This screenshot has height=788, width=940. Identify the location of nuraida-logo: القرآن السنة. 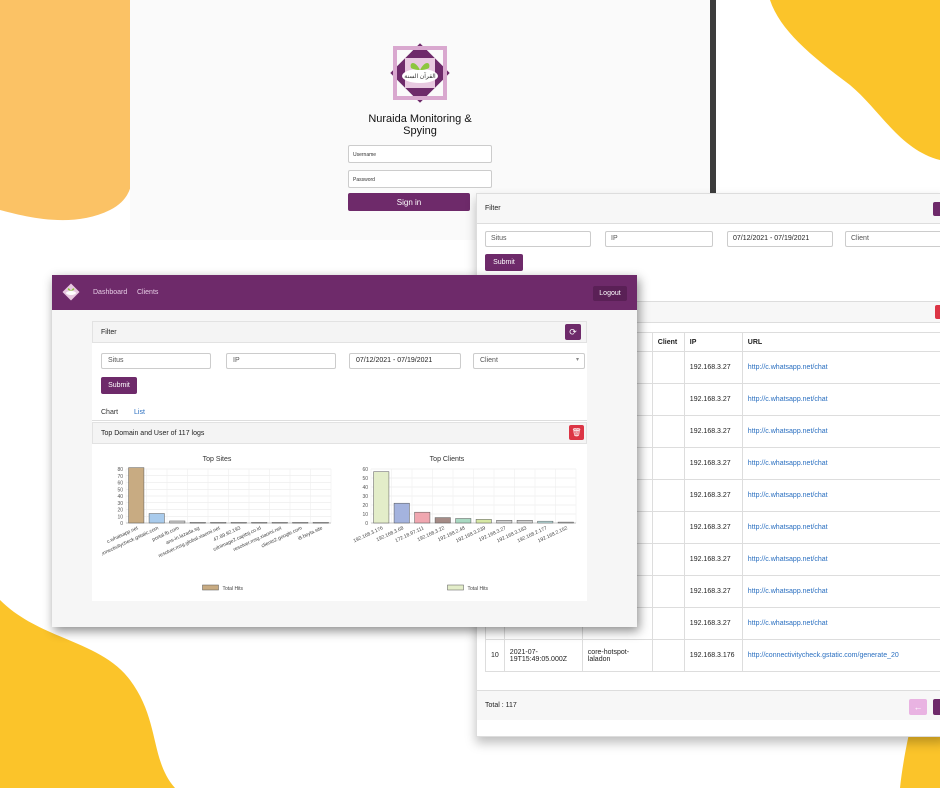
(420, 73).